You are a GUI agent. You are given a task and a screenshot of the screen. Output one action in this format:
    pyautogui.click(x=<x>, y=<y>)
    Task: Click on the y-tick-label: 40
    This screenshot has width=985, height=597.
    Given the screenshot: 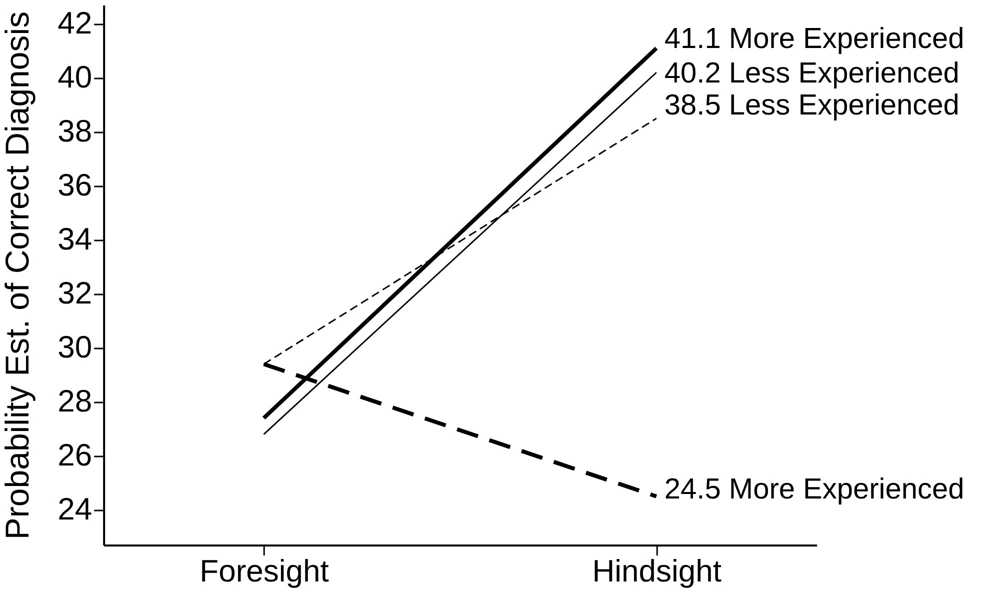 What is the action you would take?
    pyautogui.click(x=75, y=76)
    